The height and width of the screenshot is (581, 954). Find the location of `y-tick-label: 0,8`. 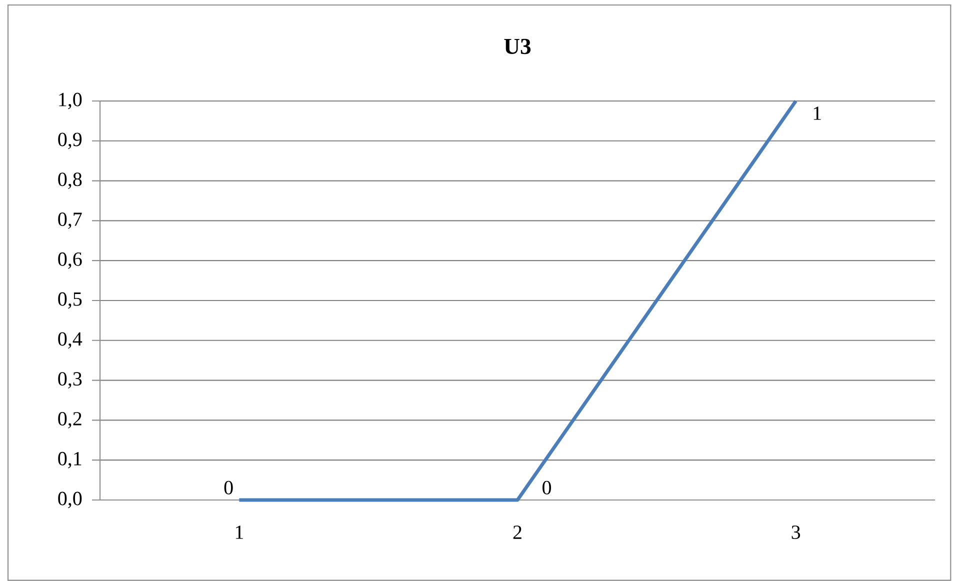

y-tick-label: 0,8 is located at coordinates (70, 180).